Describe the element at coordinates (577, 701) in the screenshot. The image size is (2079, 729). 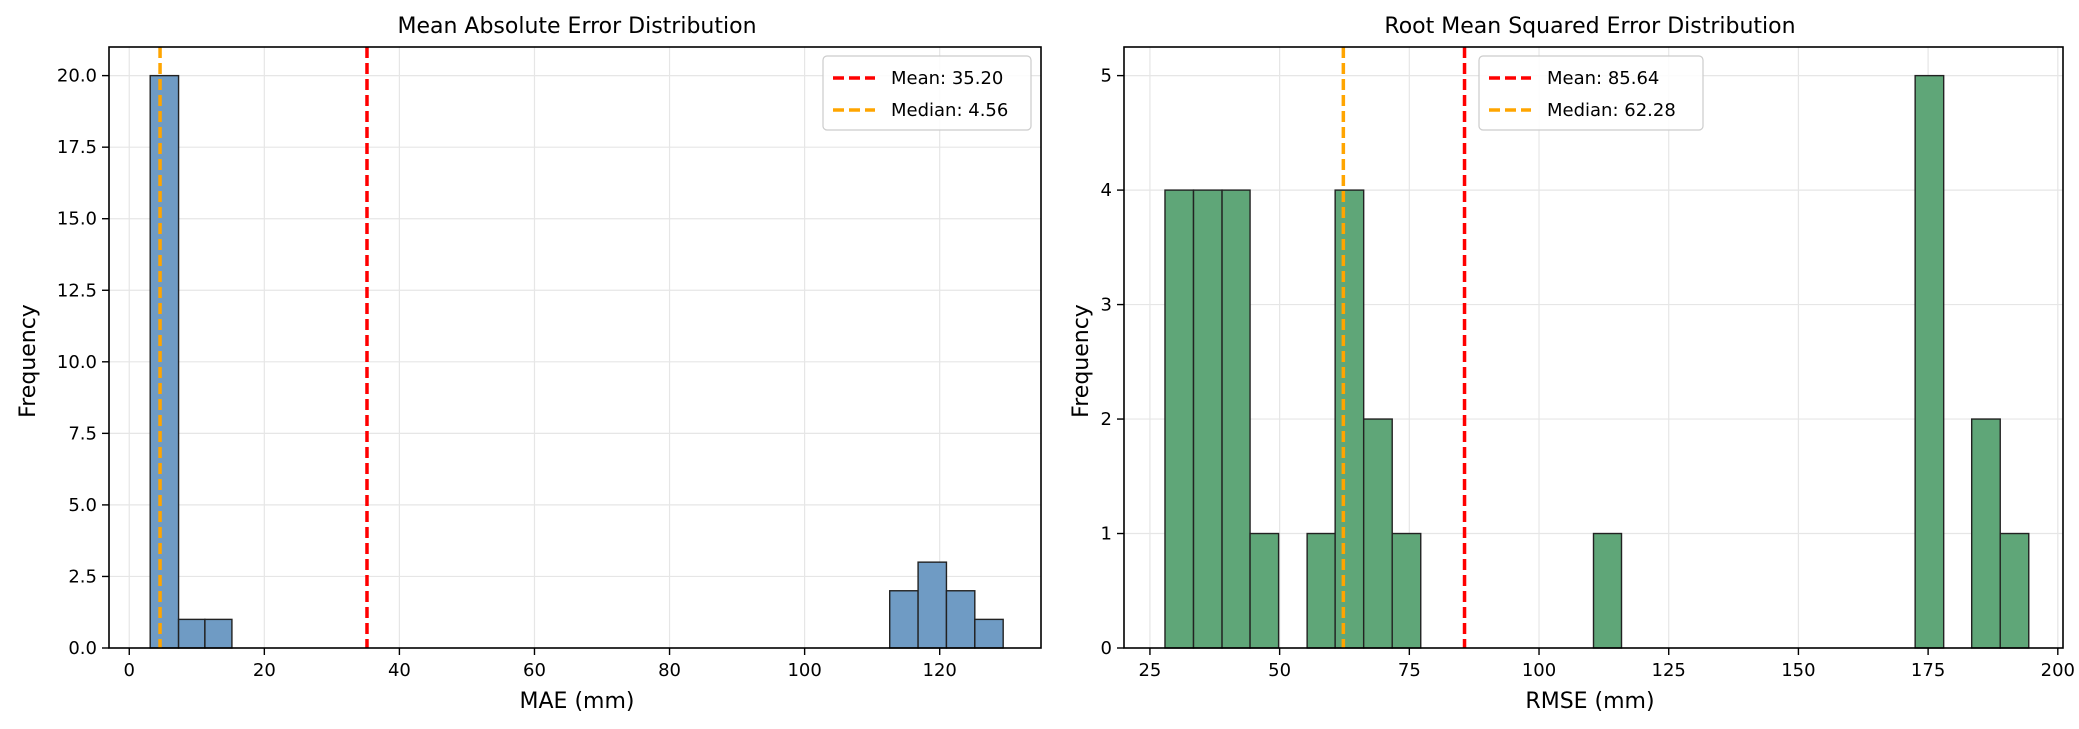
I see `mae-x-axis-label: MAE (mm)` at that location.